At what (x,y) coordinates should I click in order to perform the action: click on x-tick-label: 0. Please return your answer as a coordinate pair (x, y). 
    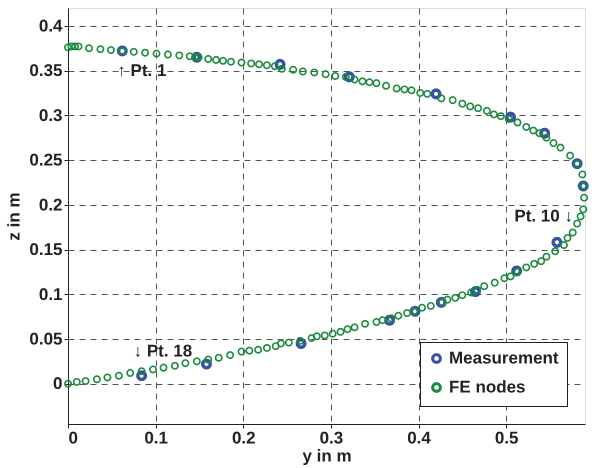
    Looking at the image, I should click on (73, 438).